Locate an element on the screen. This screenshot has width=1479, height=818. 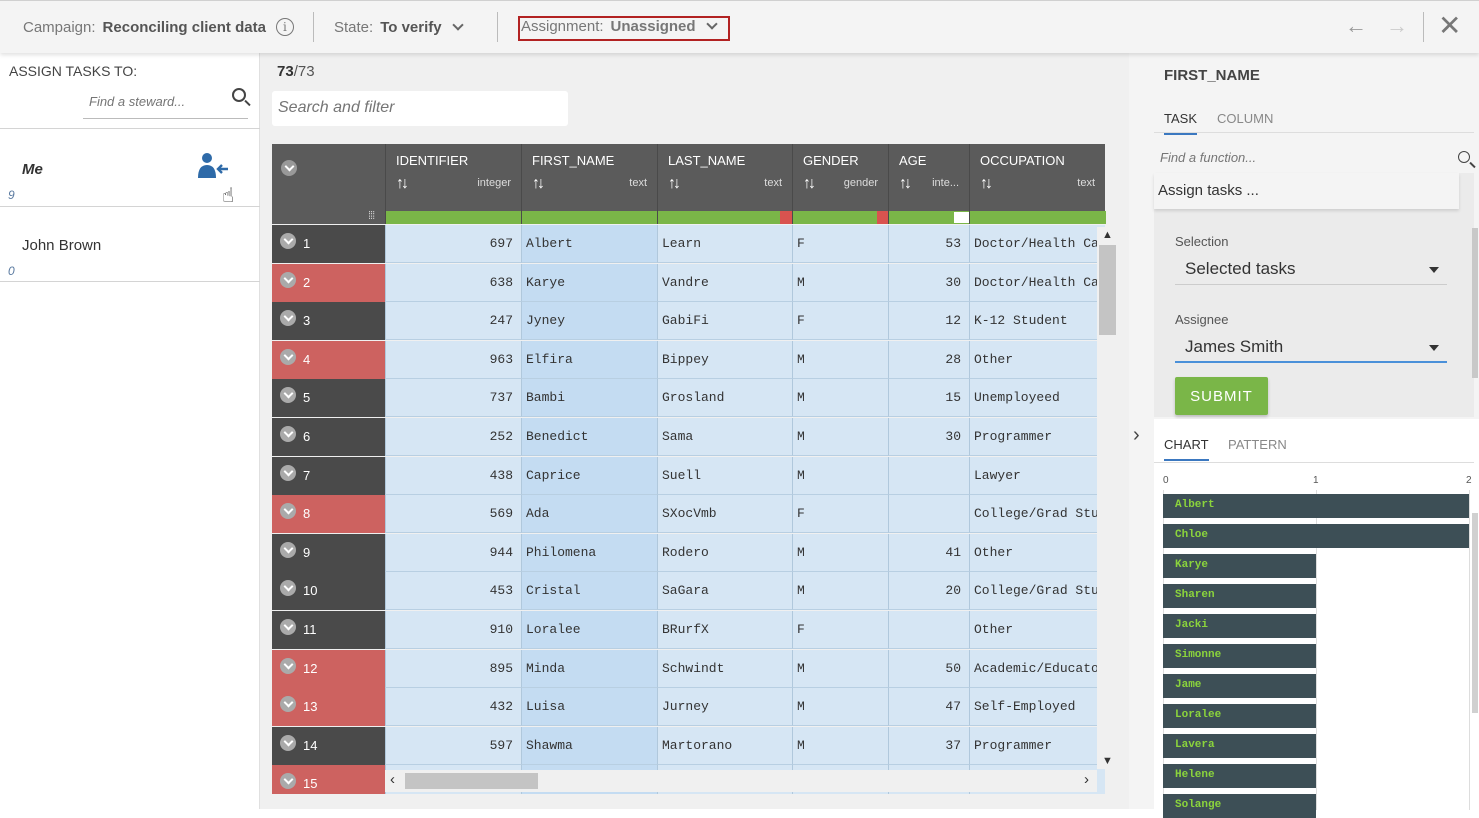
row-header: 8 is located at coordinates (328, 514).